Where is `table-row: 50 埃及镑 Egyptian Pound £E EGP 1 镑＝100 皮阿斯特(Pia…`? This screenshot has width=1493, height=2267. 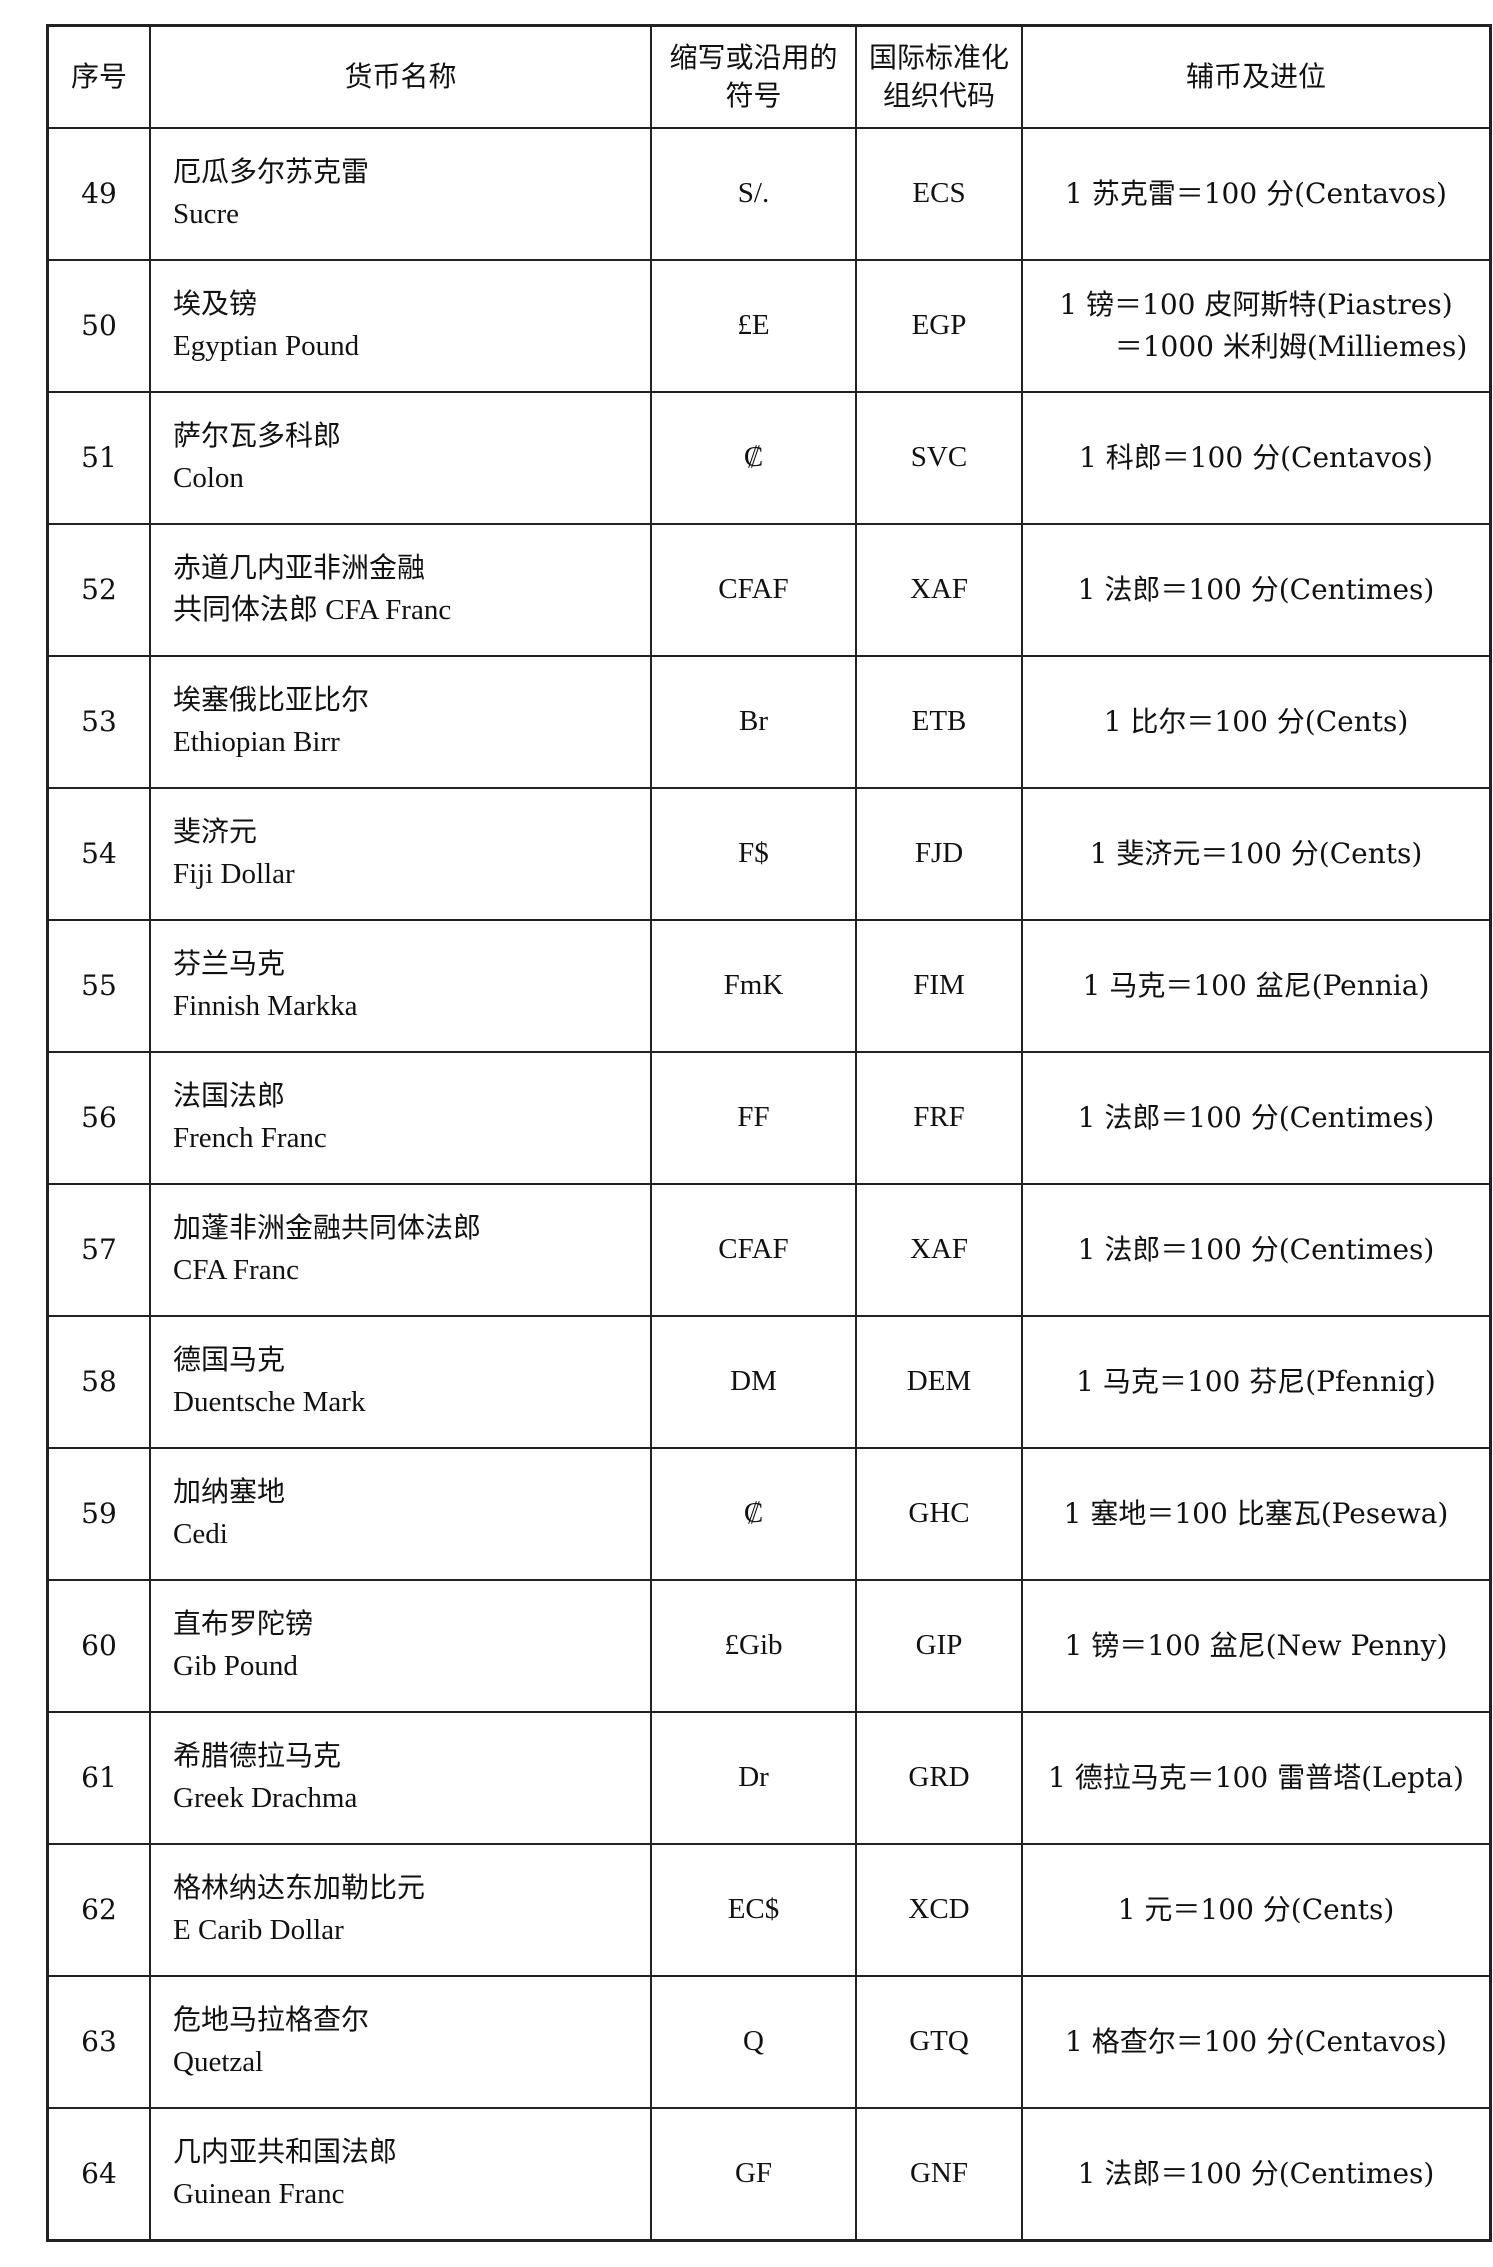 table-row: 50 埃及镑 Egyptian Pound £E EGP 1 镑＝100 皮阿斯特(Pia… is located at coordinates (769, 326).